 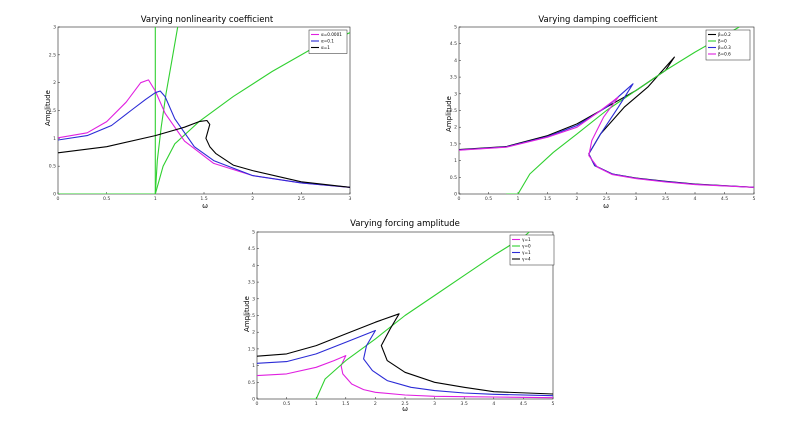 What do you see at coordinates (526, 246) in the screenshot?
I see `legend-label: γ=0` at bounding box center [526, 246].